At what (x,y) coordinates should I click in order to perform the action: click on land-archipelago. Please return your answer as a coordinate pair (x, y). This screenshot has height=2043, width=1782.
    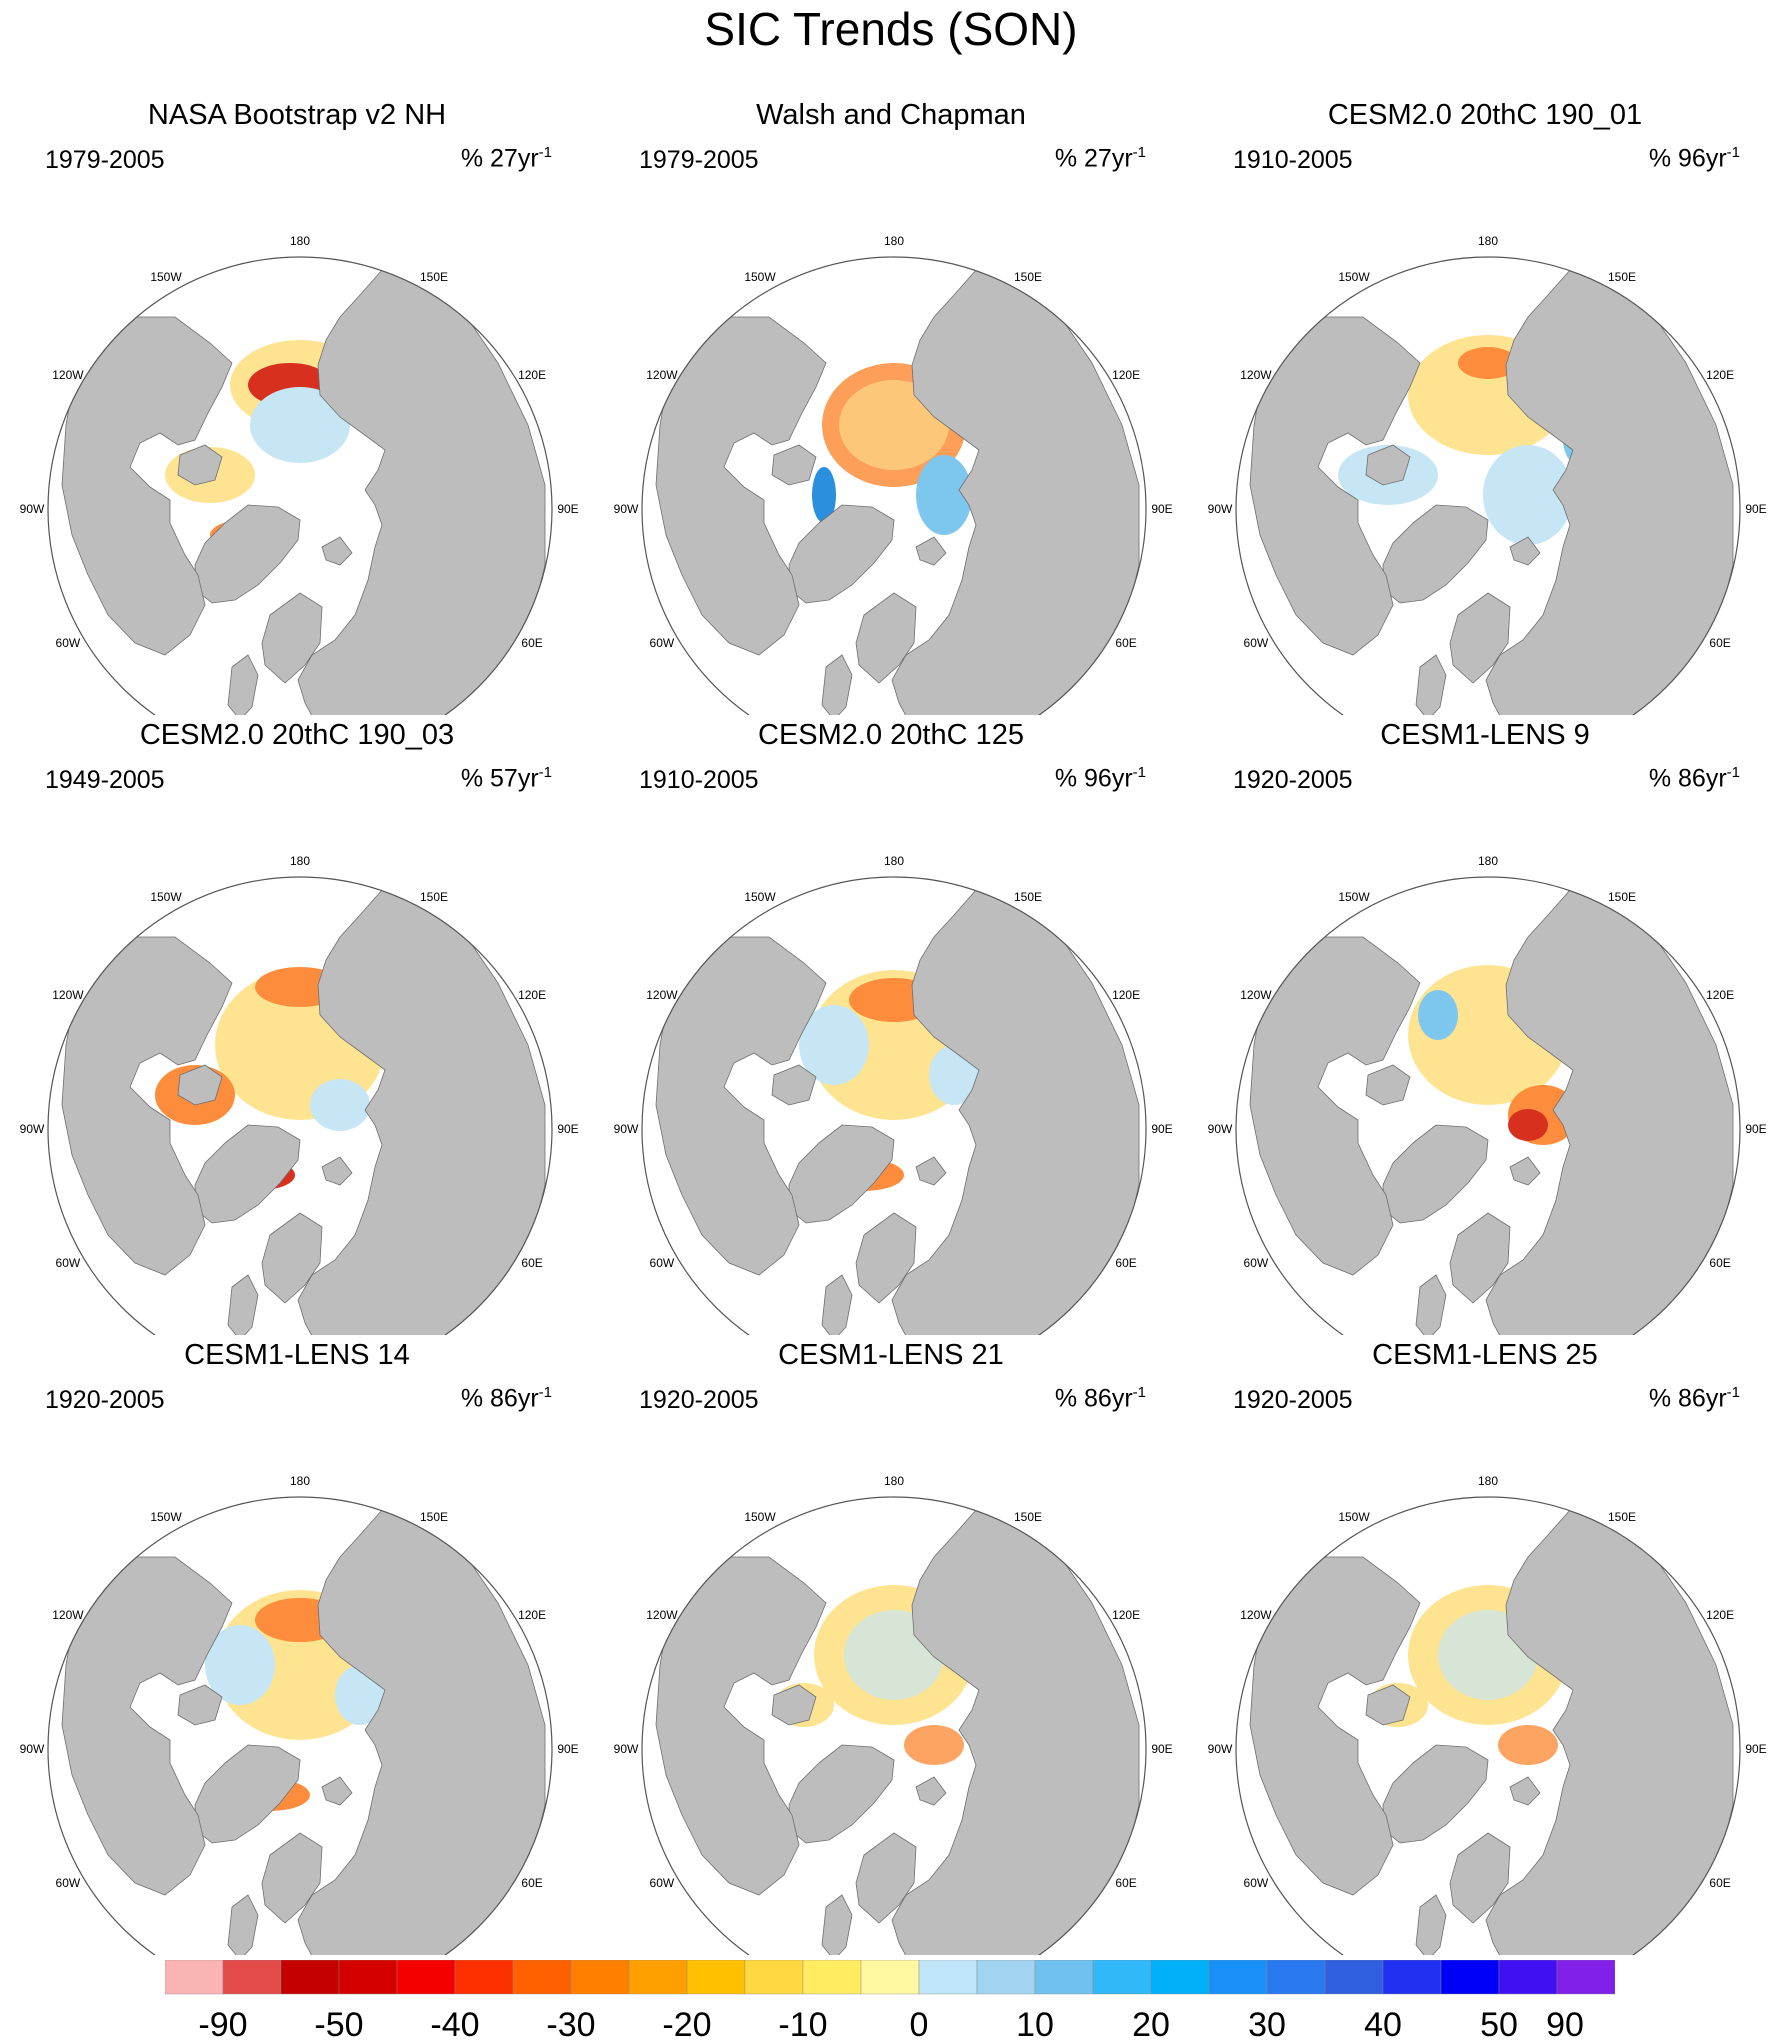
    Looking at the image, I should click on (794, 1705).